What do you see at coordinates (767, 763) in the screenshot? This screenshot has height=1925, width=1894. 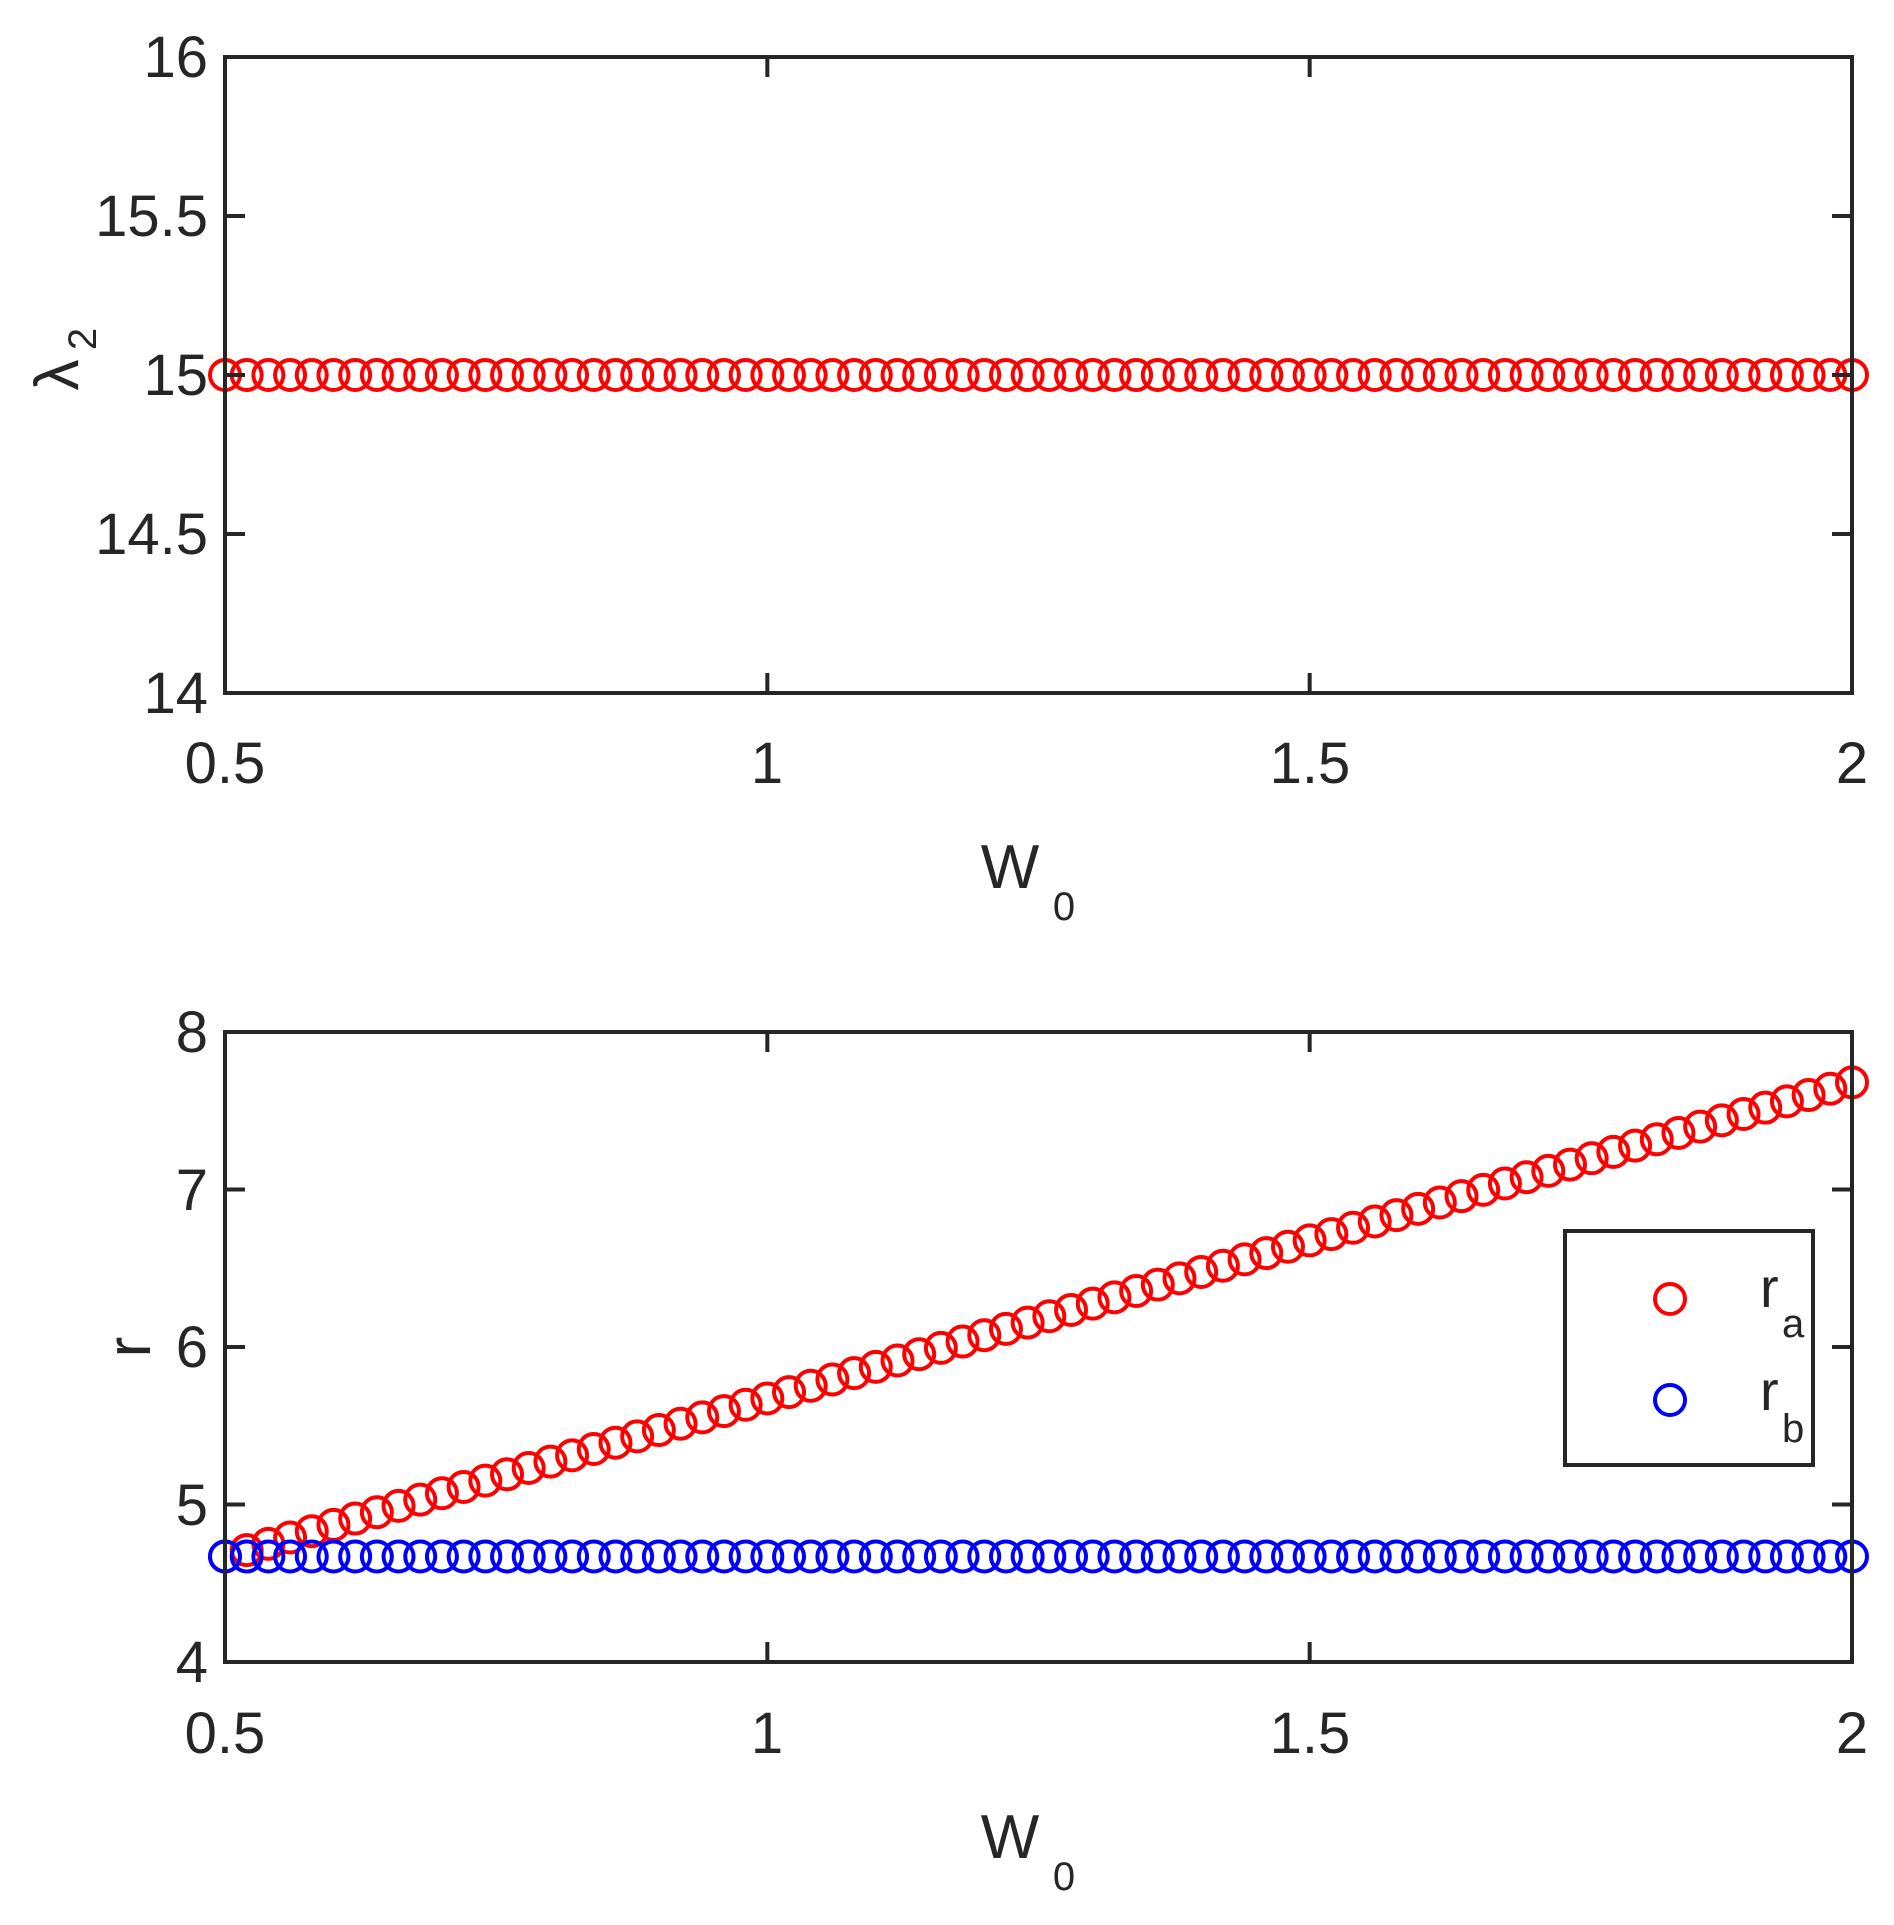 I see `top-x-tick-label: 1` at bounding box center [767, 763].